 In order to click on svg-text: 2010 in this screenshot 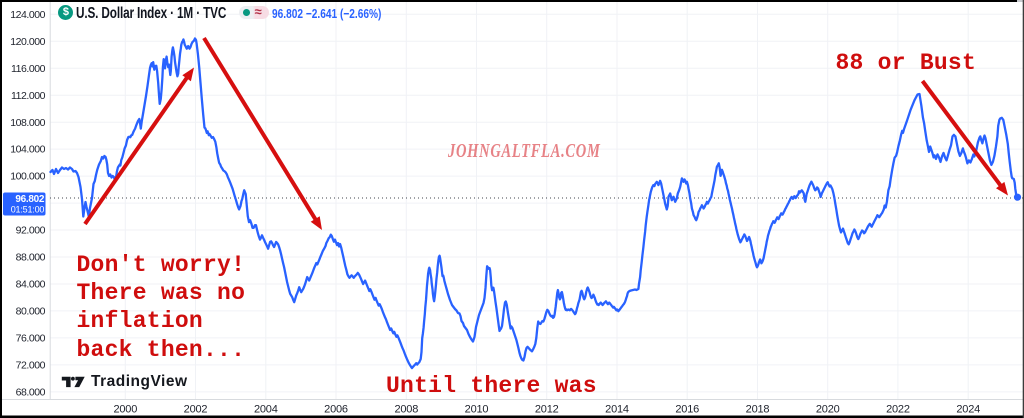, I will do `click(477, 410)`.